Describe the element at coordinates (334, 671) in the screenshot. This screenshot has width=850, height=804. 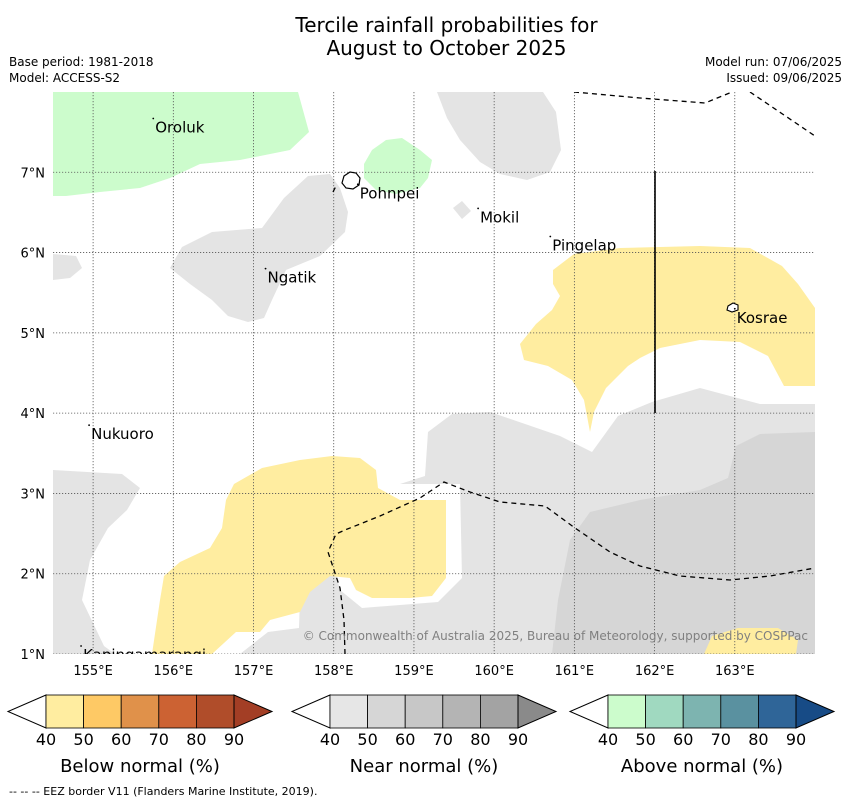
I see `lon-tick-label: 158°E` at that location.